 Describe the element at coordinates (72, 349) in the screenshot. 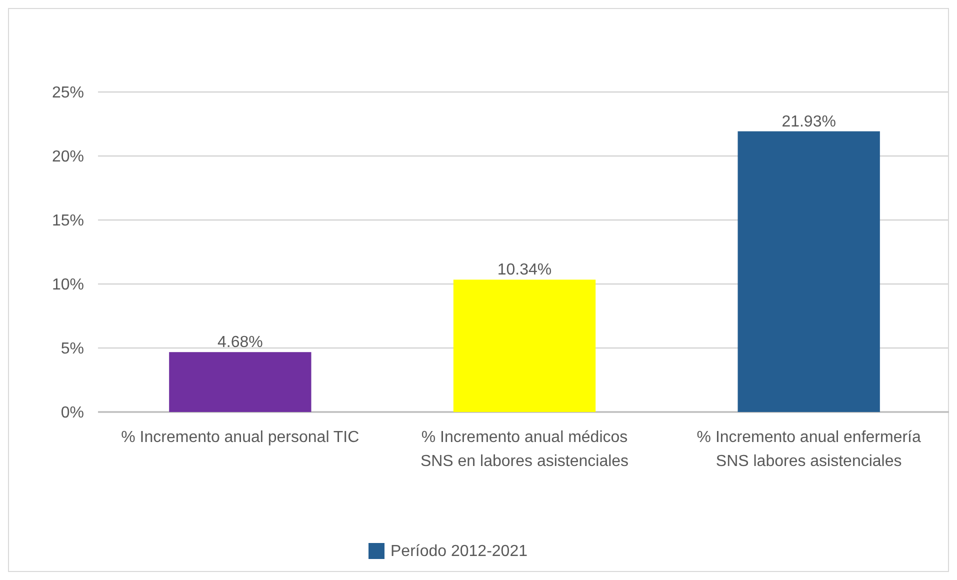

I see `y-tick-label: 5%` at that location.